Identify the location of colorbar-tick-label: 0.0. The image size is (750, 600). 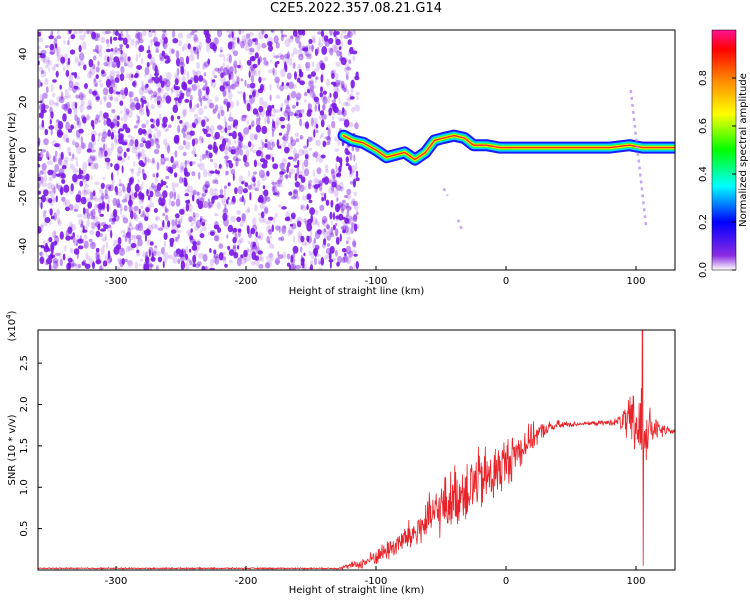
(703, 270).